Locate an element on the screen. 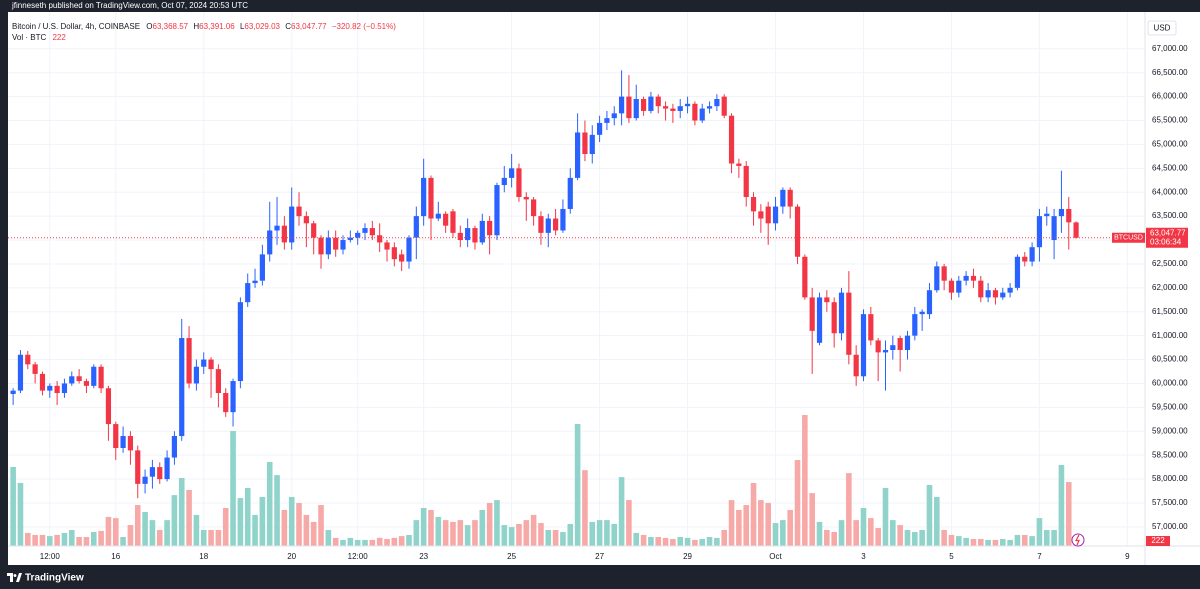  x-tick-label: 29 is located at coordinates (687, 556).